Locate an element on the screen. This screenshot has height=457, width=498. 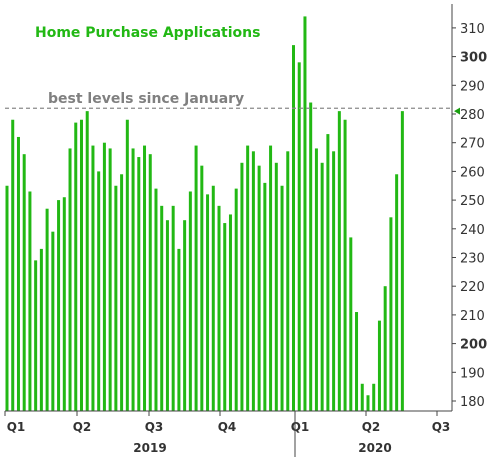
y-tick-label: 240 is located at coordinates (472, 230).